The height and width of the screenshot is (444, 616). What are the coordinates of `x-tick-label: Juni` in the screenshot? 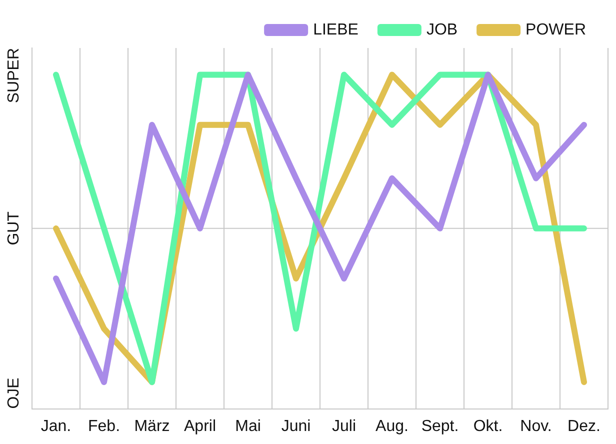 It's located at (296, 426).